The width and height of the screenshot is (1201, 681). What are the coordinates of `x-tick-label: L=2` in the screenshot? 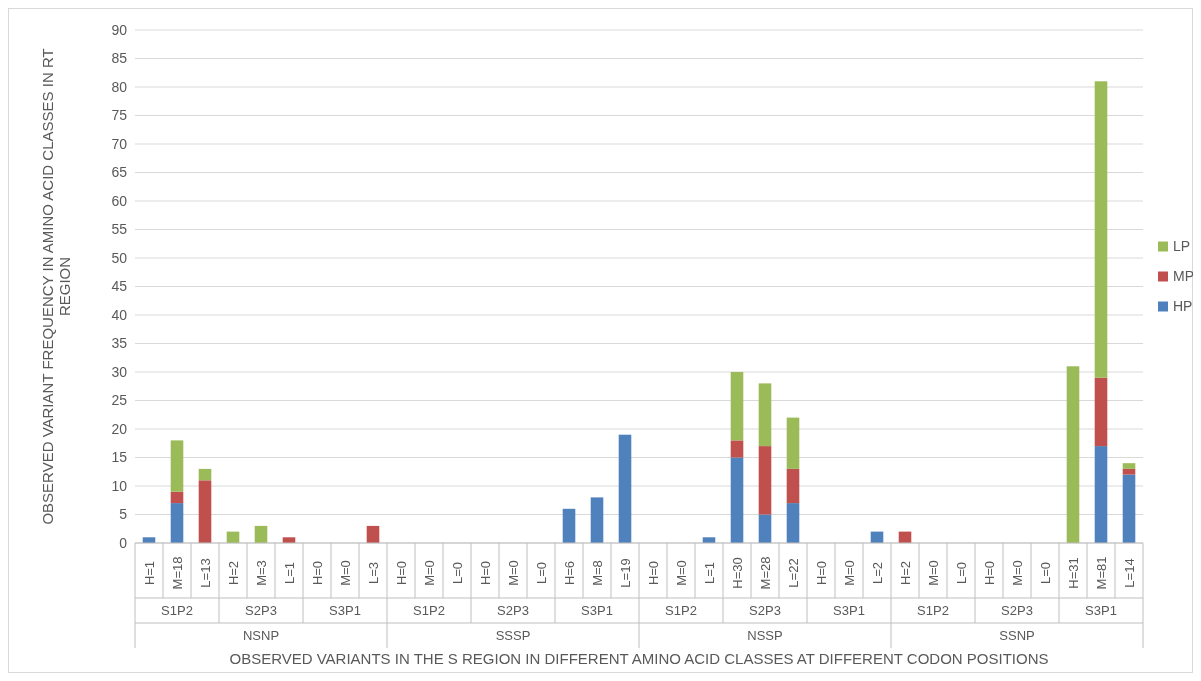 It's located at (877, 573).